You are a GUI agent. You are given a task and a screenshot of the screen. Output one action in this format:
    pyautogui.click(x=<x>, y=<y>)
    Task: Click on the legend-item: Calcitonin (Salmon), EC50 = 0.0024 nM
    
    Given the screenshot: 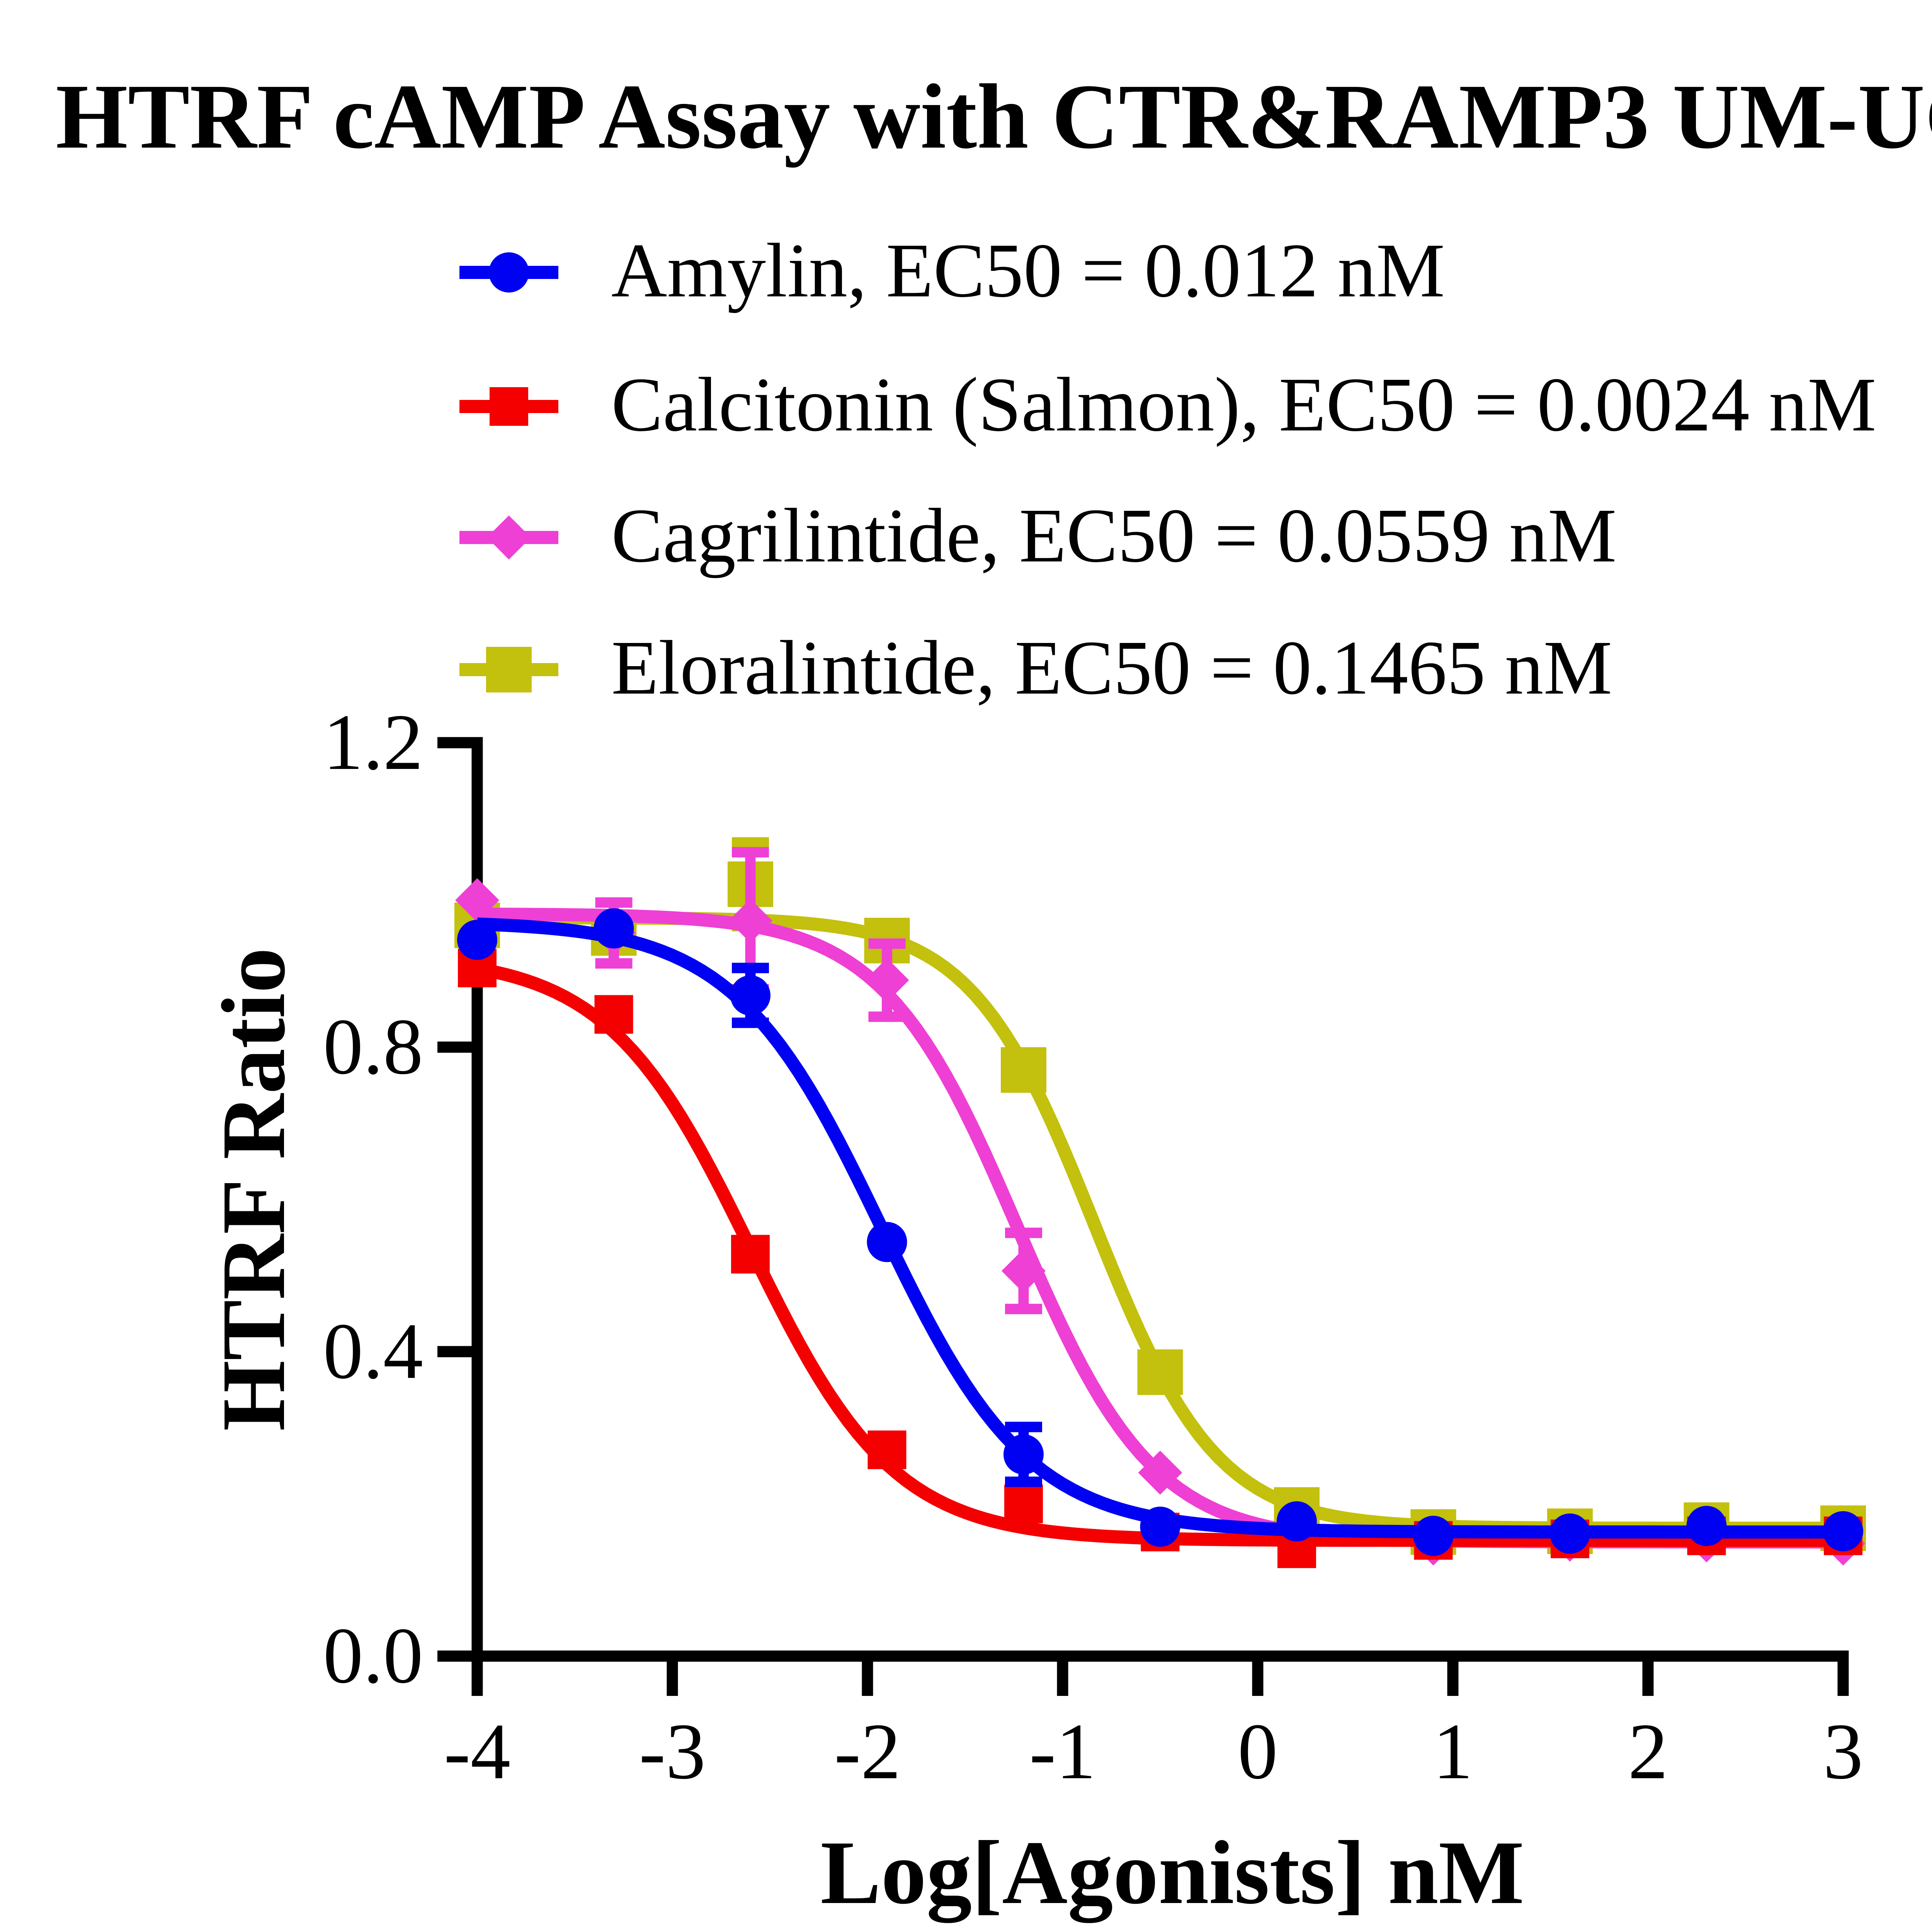 What is the action you would take?
    pyautogui.click(x=1168, y=404)
    